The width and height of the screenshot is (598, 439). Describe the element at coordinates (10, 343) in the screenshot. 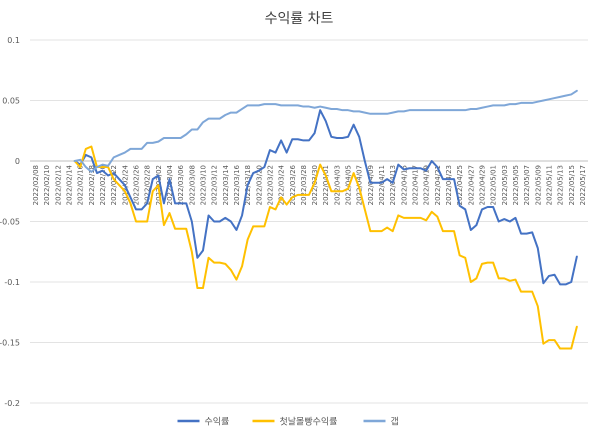

I see `y-tick-label: -0.15` at that location.